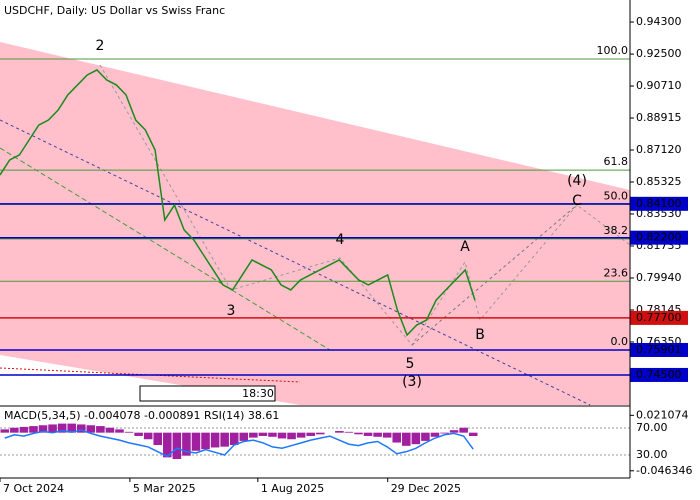 This screenshot has width=700, height=500. Describe the element at coordinates (100, 46) in the screenshot. I see `wave-label: 2` at that location.